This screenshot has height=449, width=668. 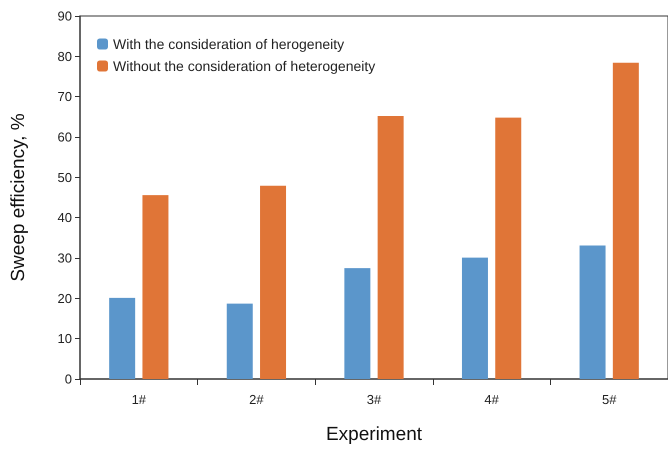 What do you see at coordinates (492, 399) in the screenshot?
I see `x-tick-label: 4#` at bounding box center [492, 399].